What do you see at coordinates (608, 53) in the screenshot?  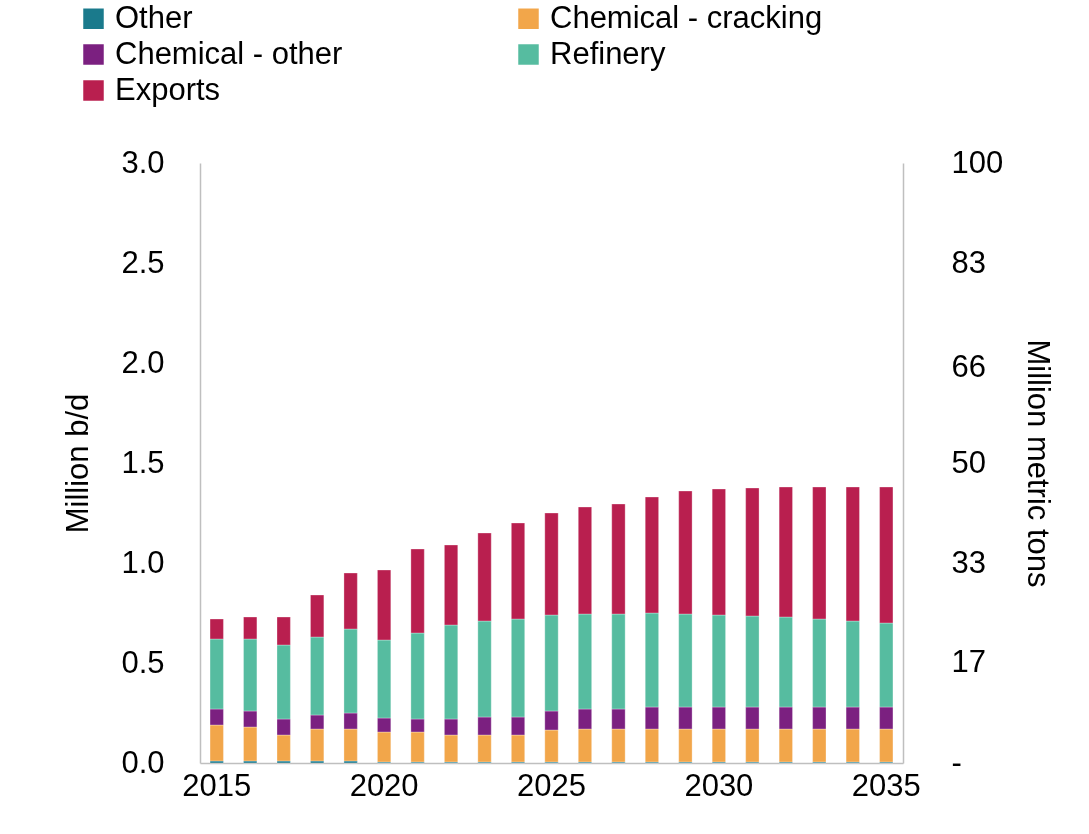 I see `legend-label: Refinery` at bounding box center [608, 53].